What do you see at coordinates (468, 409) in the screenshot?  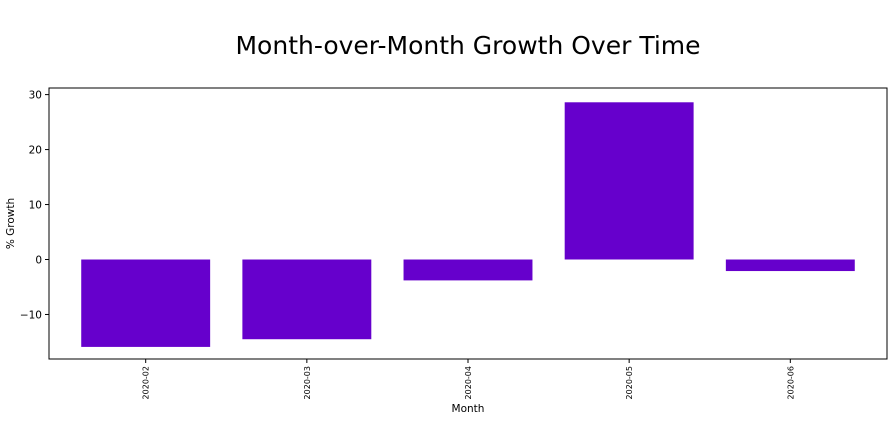 I see `x-axis-label: Month` at bounding box center [468, 409].